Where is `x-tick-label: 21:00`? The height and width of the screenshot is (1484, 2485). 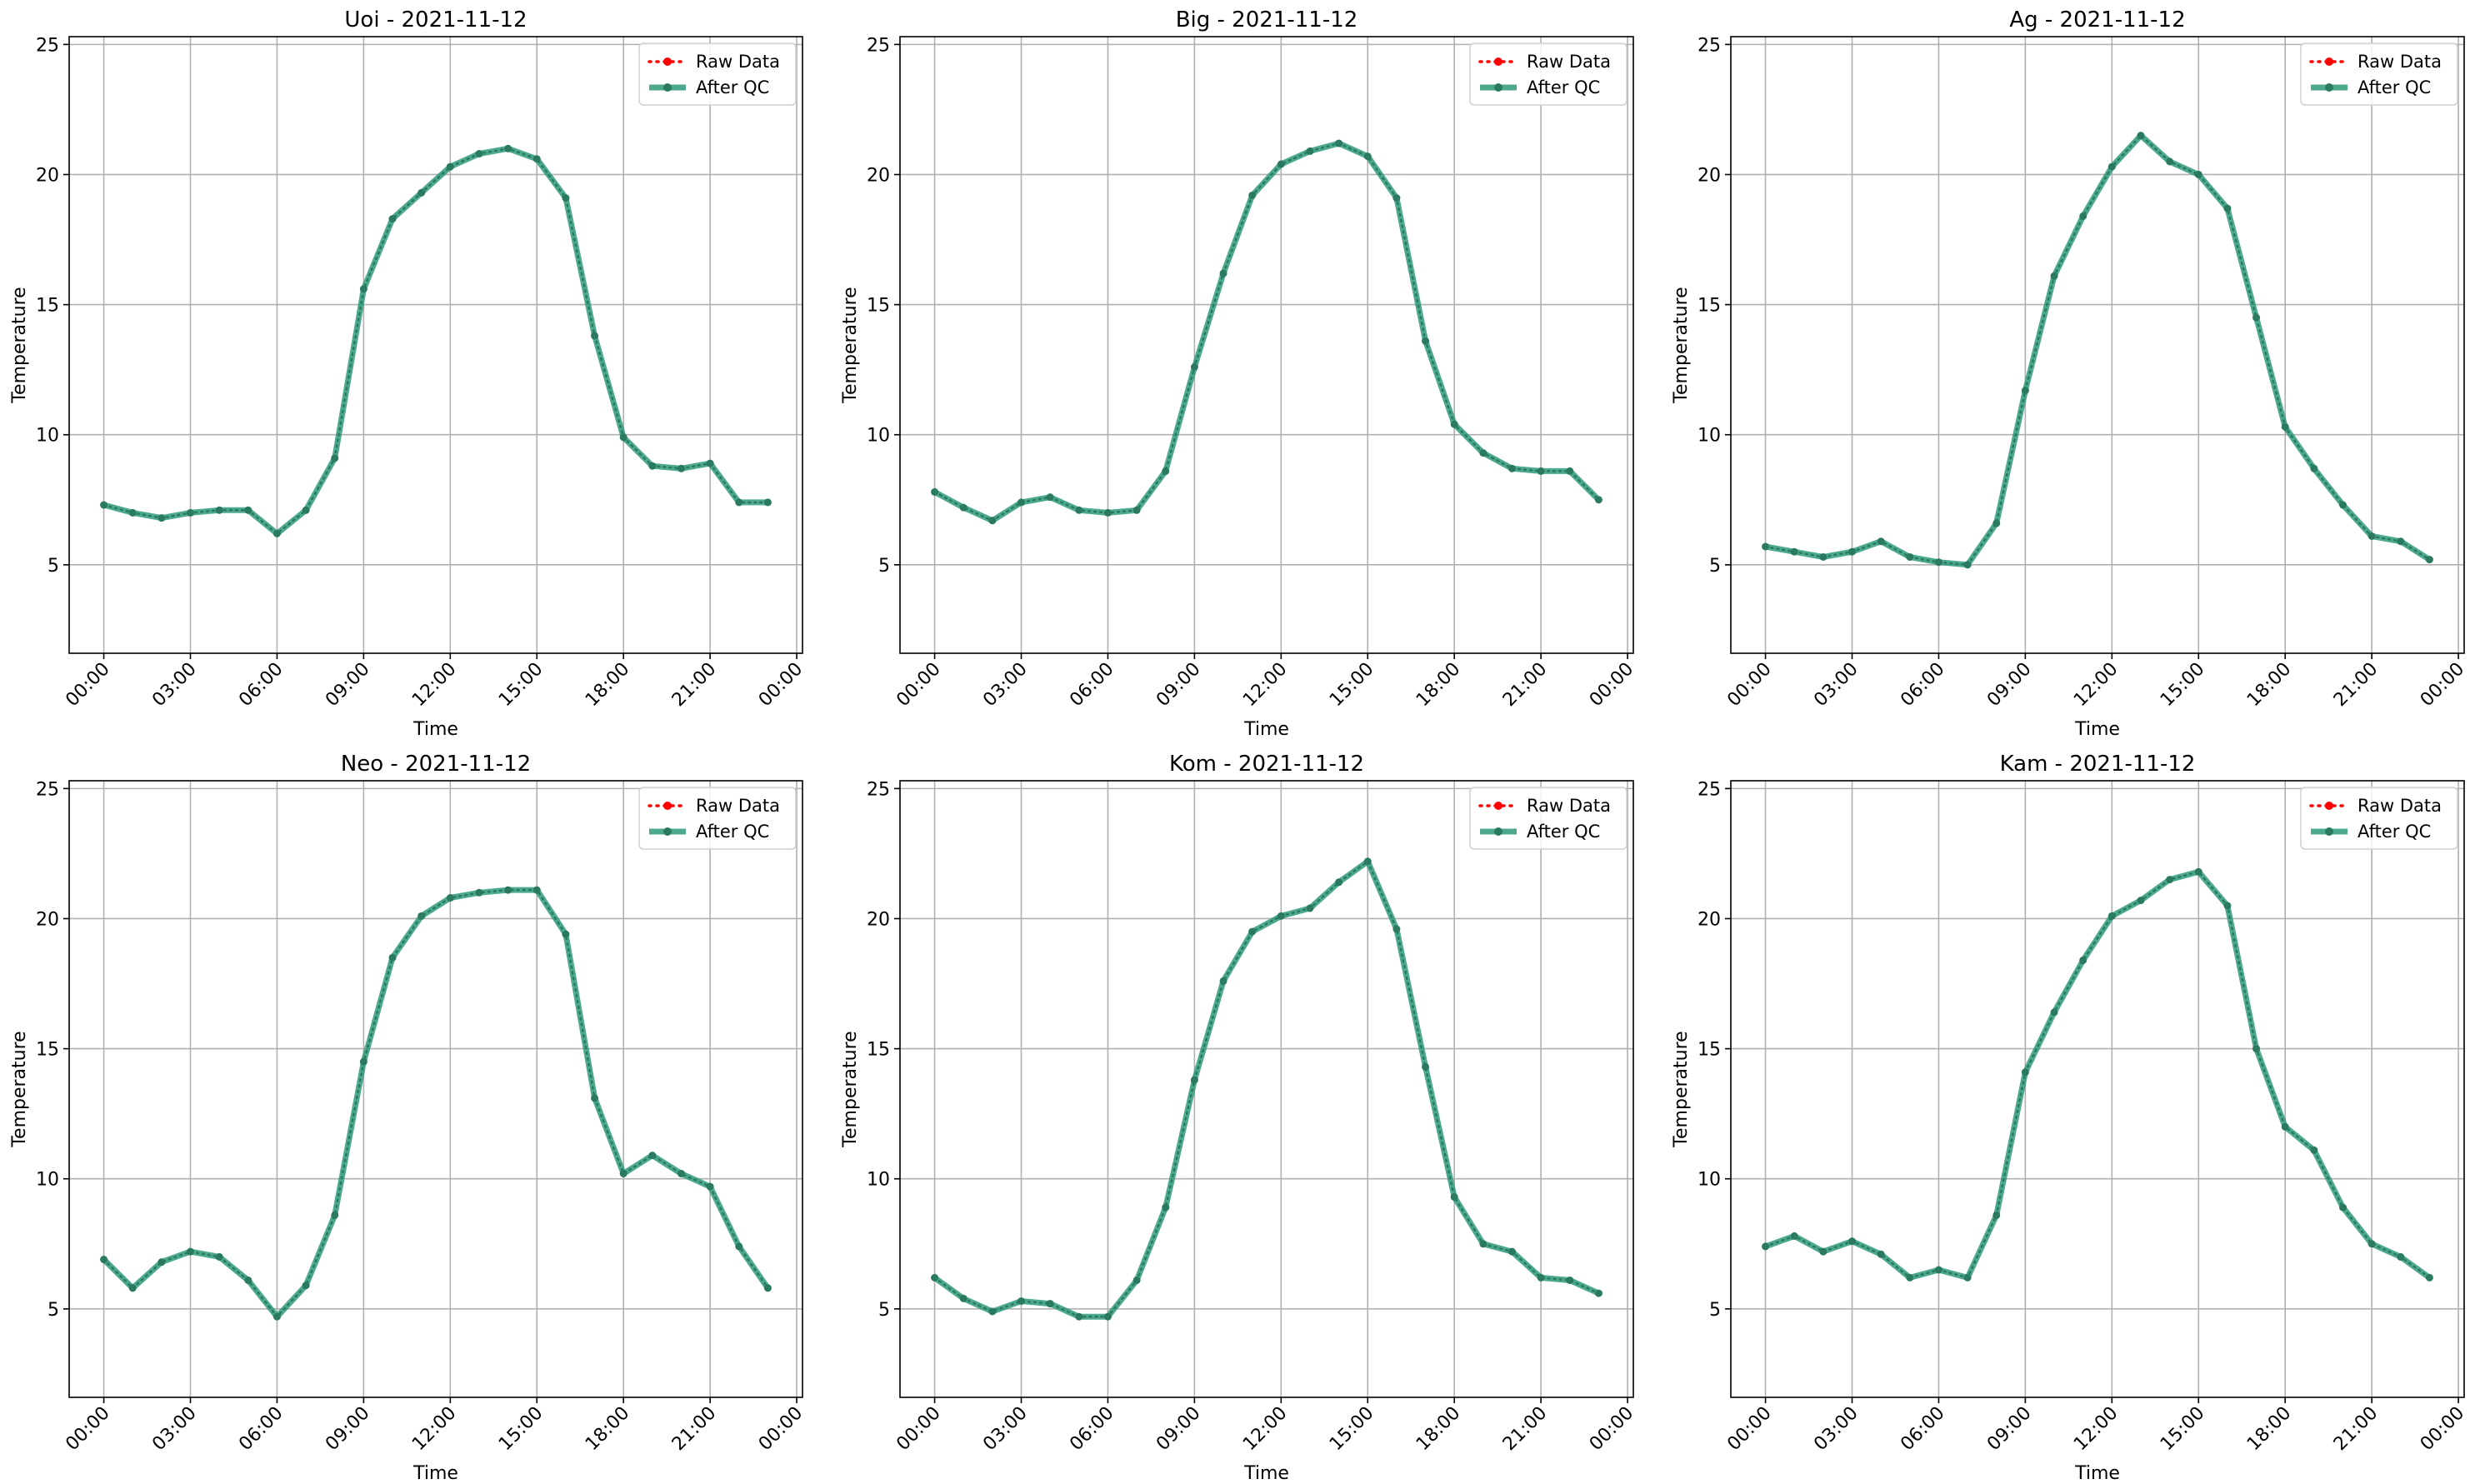
x-tick-label: 21:00 is located at coordinates (2356, 685).